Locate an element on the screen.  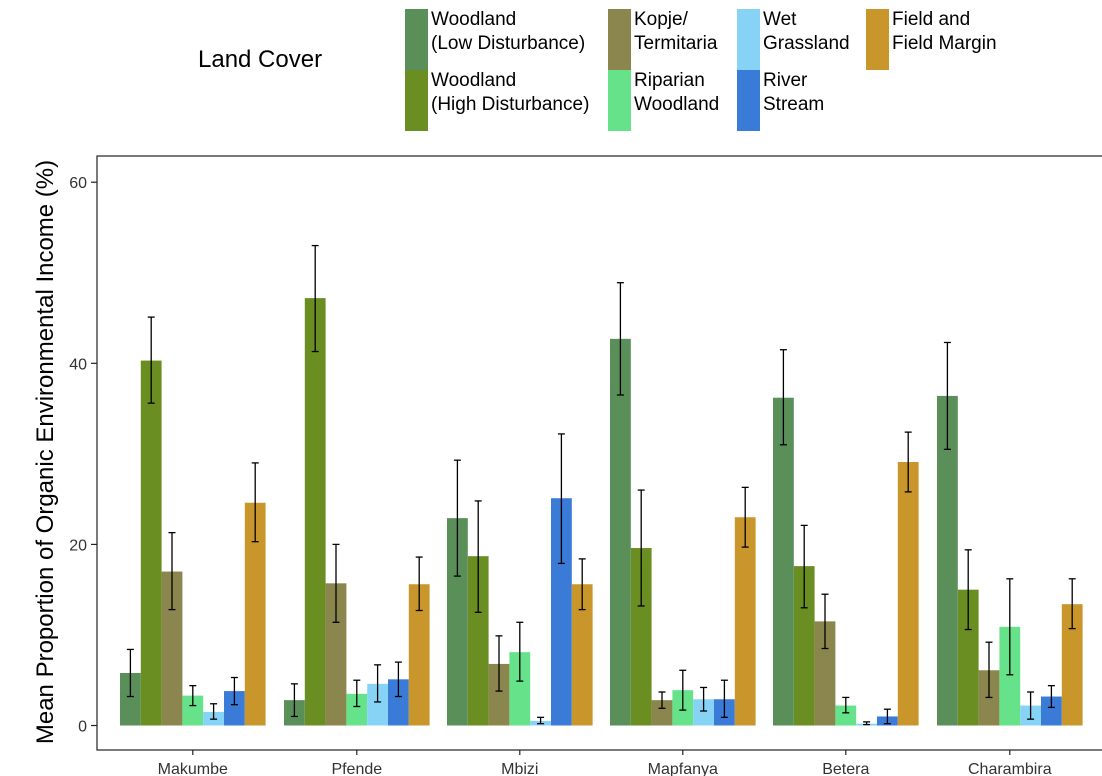
x-tick-label: Betera is located at coordinates (845, 768).